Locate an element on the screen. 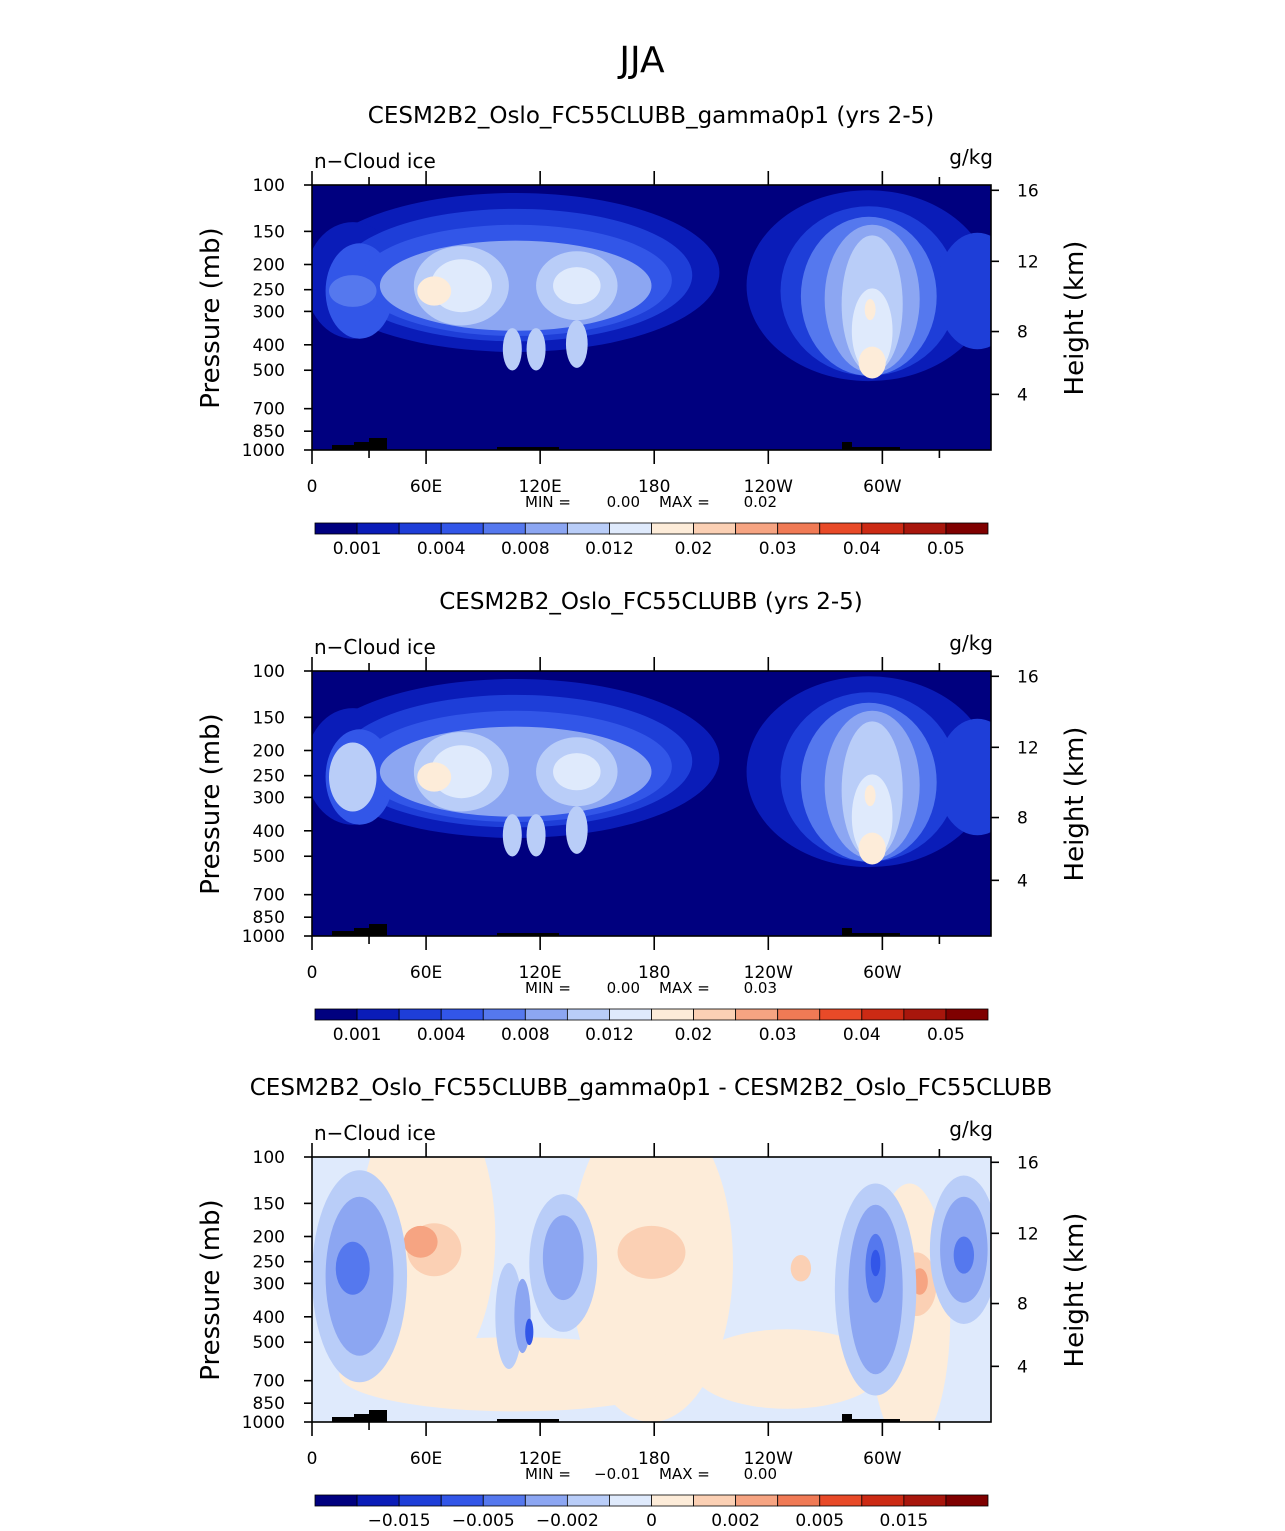 The width and height of the screenshot is (1285, 1531). colorbar-label: 0.015 is located at coordinates (904, 1521).